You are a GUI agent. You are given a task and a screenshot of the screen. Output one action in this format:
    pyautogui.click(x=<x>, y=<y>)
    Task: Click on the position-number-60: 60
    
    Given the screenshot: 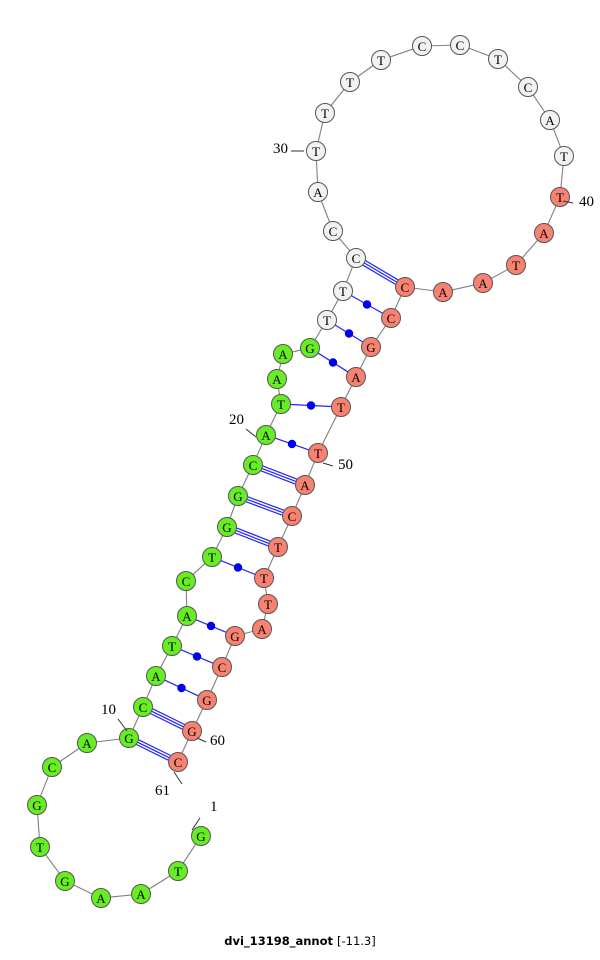 What is the action you would take?
    pyautogui.click(x=217, y=741)
    